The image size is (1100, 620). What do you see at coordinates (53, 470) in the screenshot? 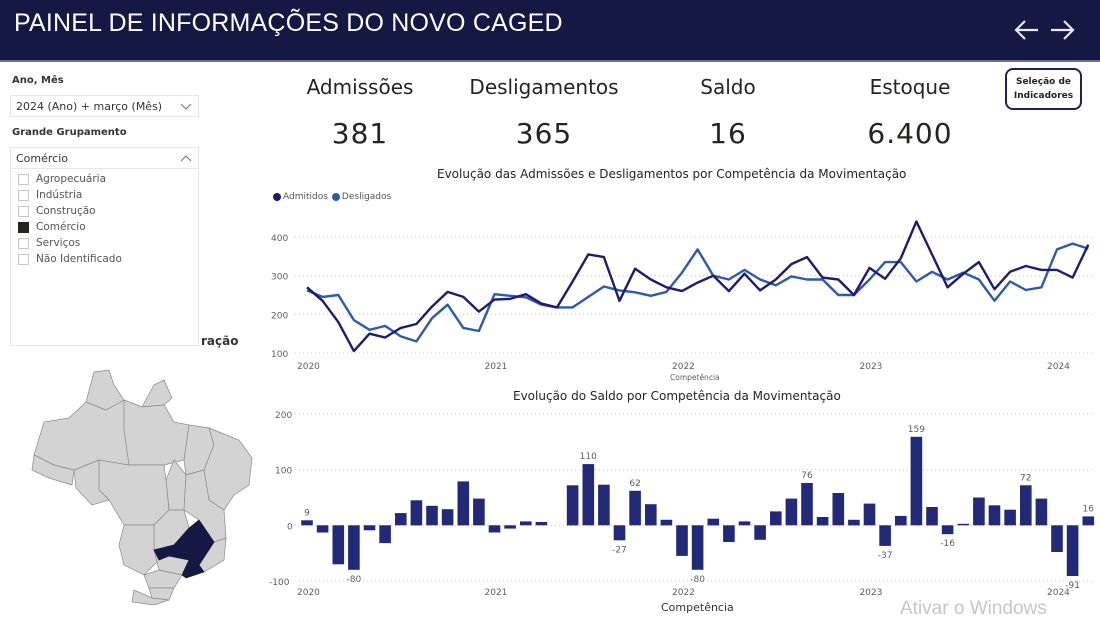
I see `map-state-ac` at bounding box center [53, 470].